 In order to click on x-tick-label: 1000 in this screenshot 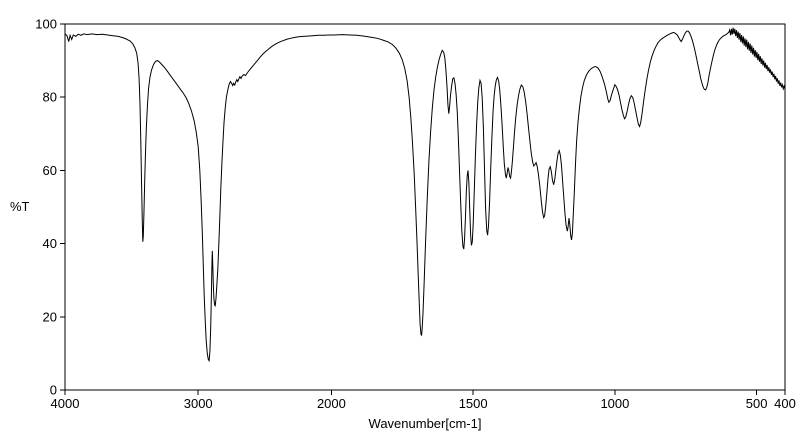, I will do `click(614, 403)`.